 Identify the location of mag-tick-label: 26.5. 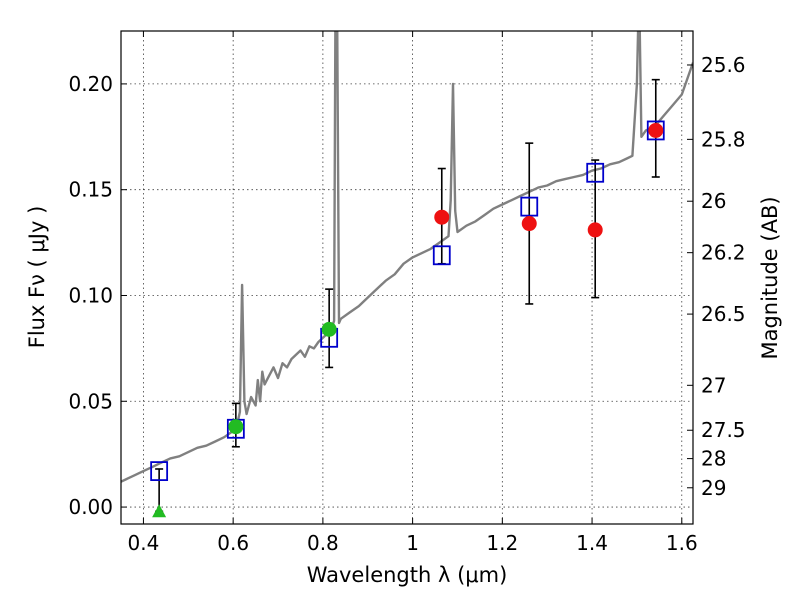
(723, 314).